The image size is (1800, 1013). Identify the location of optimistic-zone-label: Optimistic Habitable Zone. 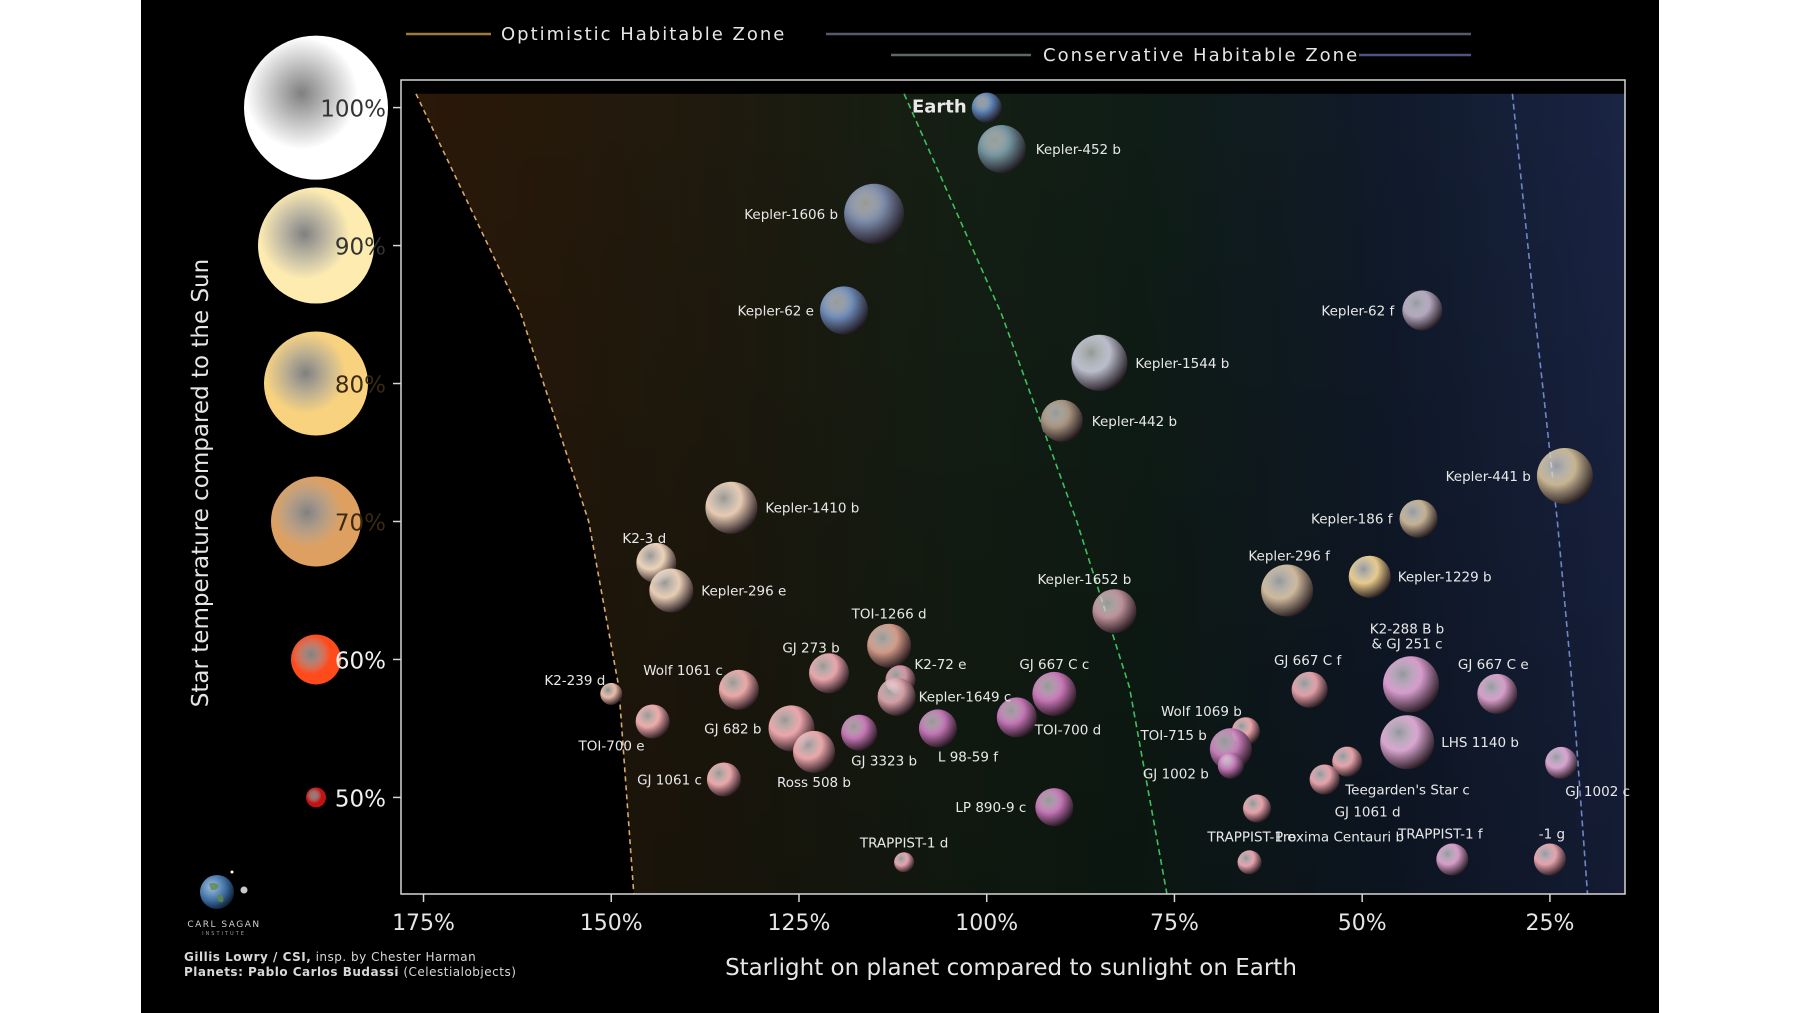
(643, 34).